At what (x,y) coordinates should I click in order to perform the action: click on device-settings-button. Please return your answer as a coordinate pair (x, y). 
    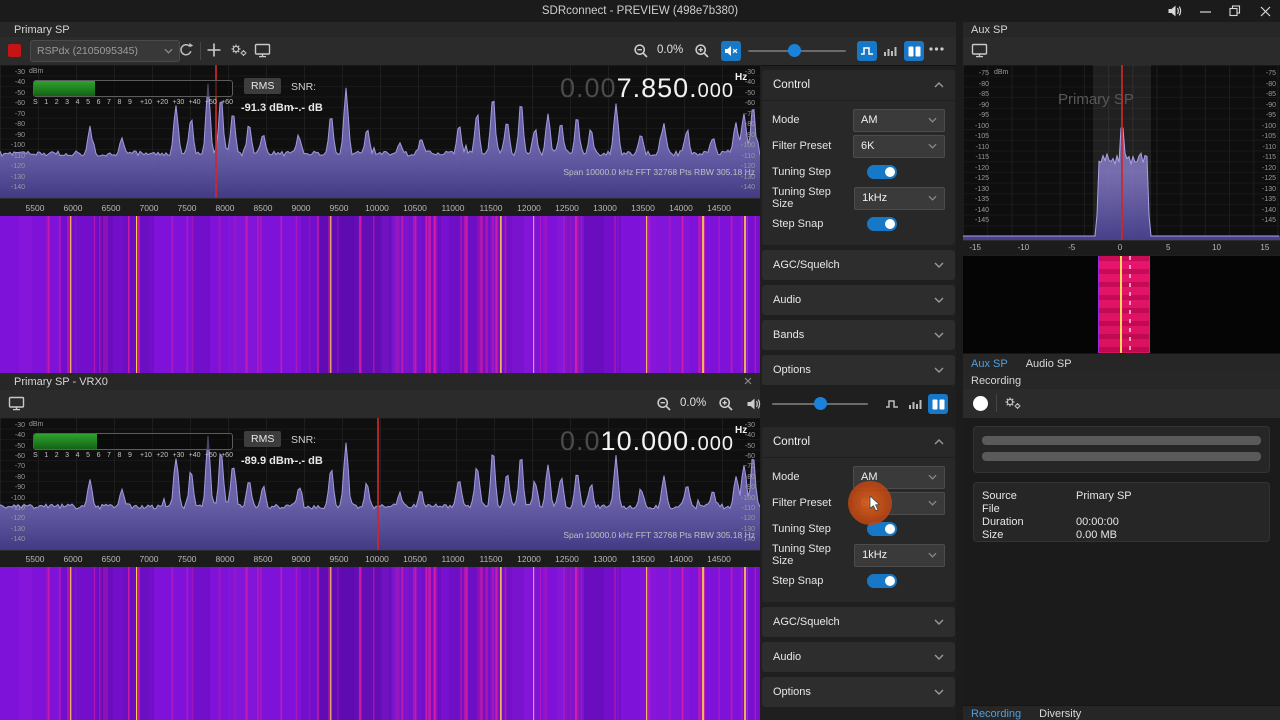
    Looking at the image, I should click on (239, 50).